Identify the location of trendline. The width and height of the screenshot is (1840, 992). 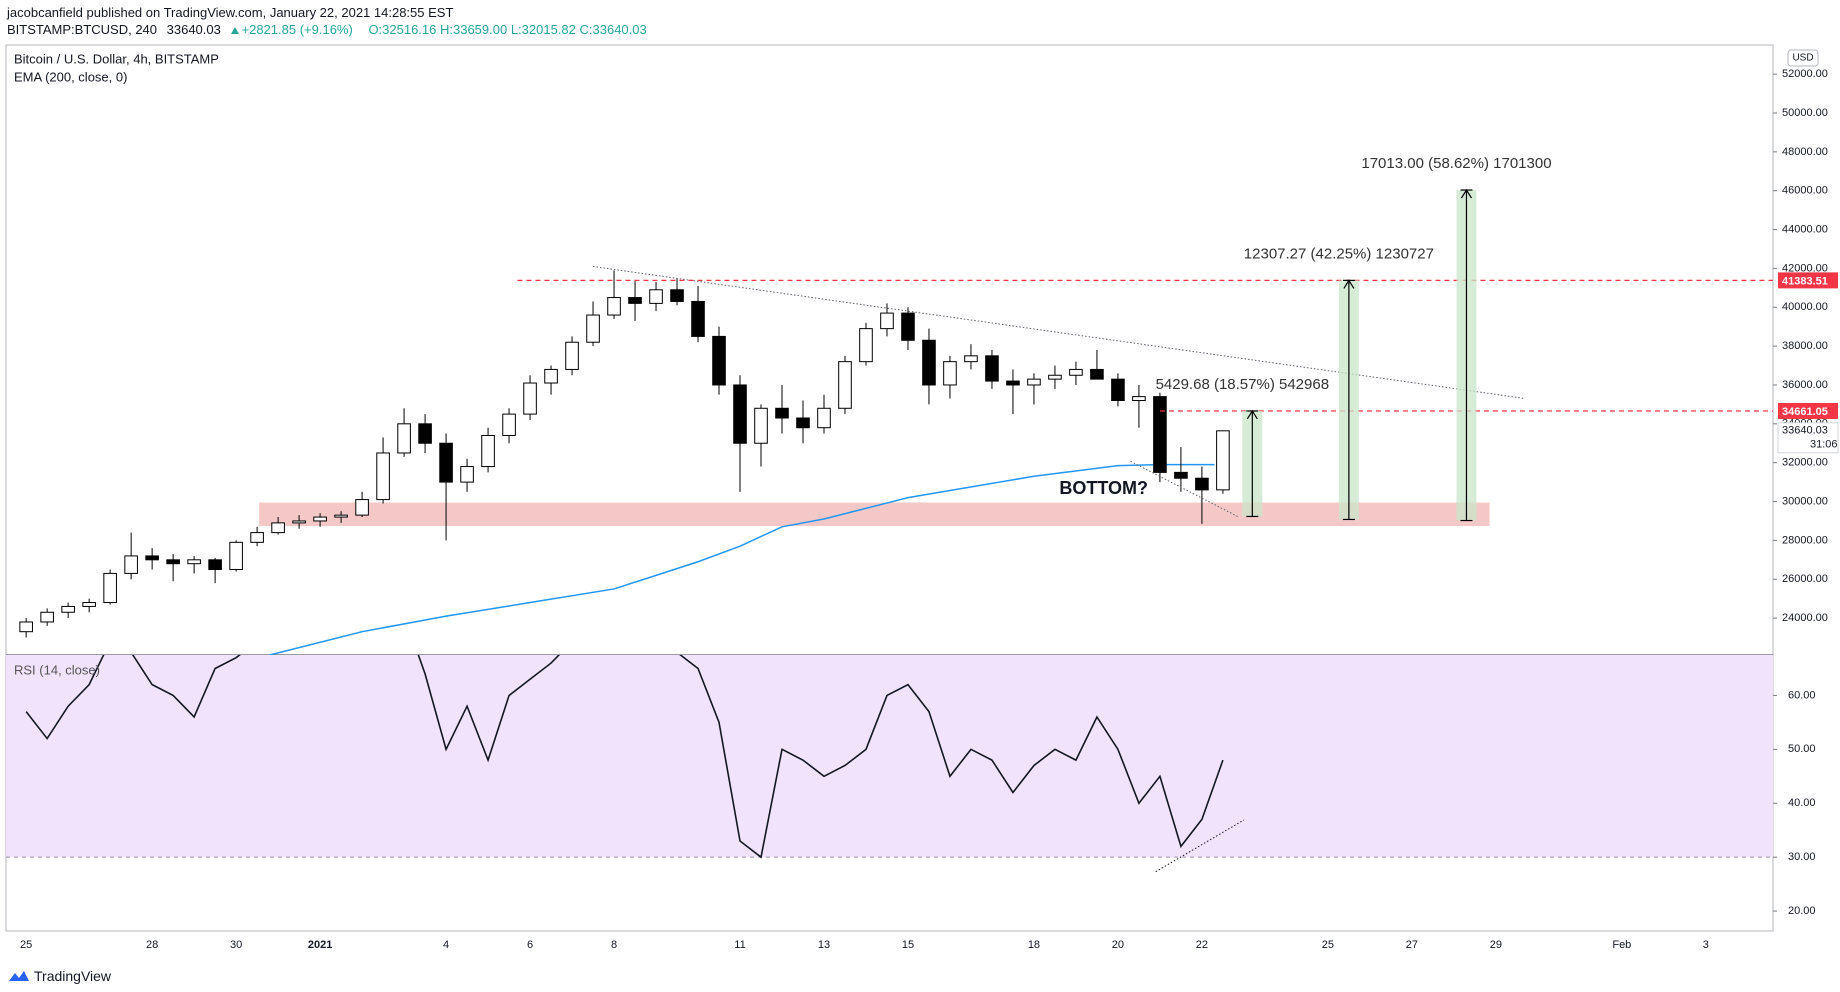
(1184, 488).